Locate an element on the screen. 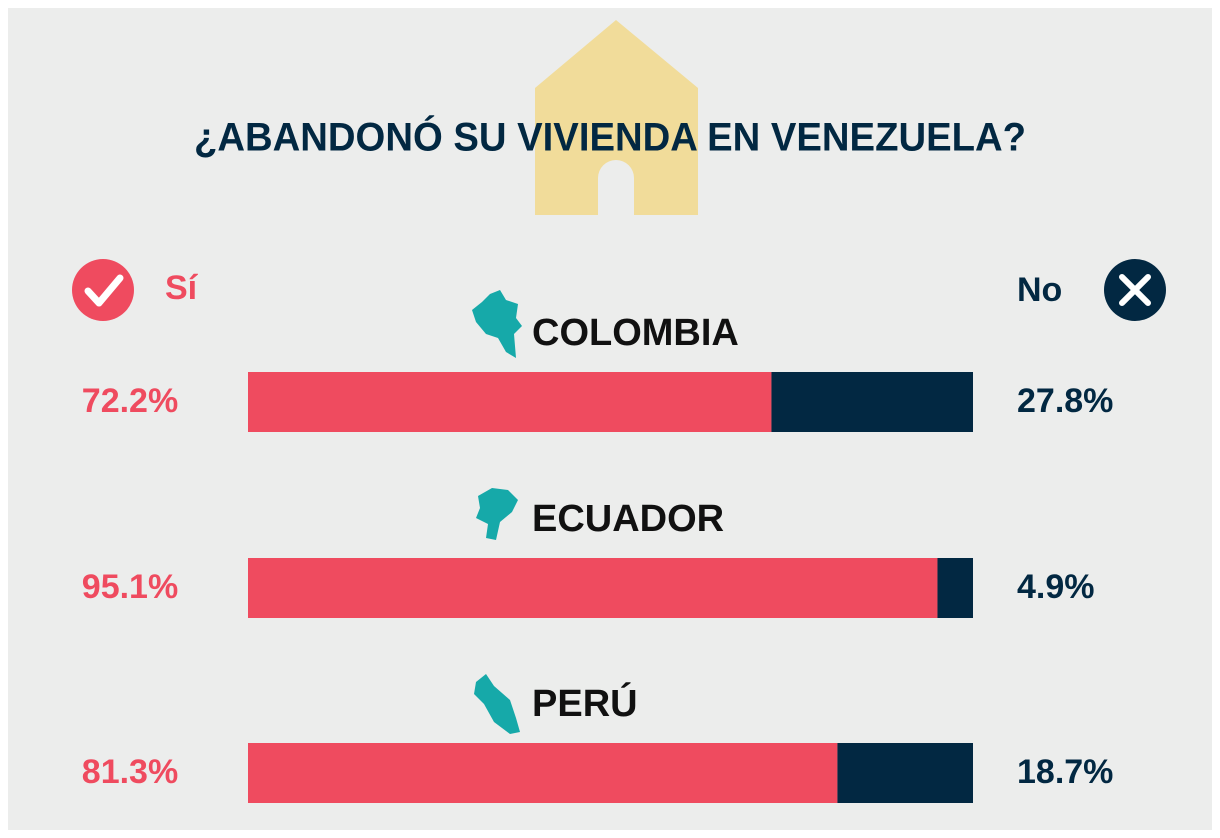 The image size is (1220, 838). legend-label: No is located at coordinates (1039, 290).